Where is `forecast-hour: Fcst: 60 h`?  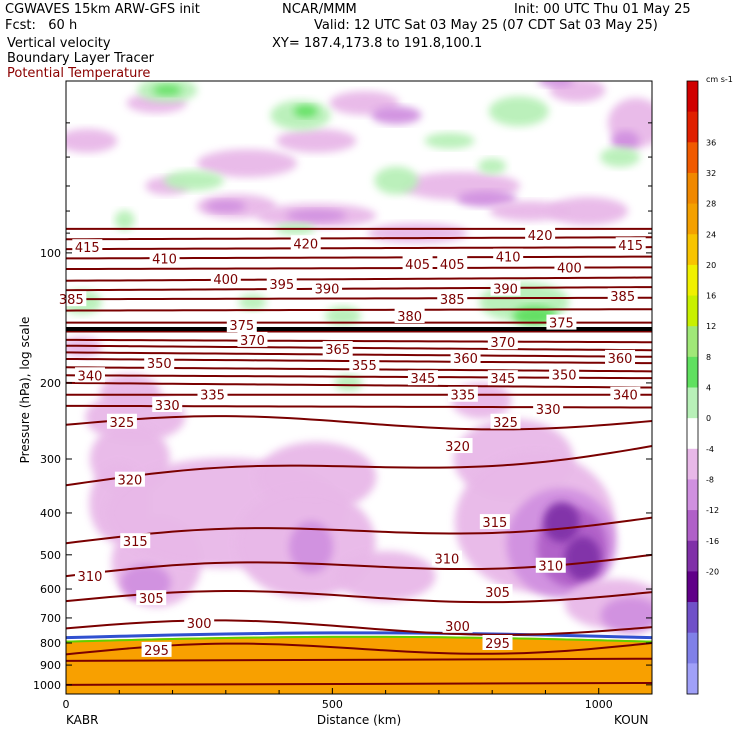 forecast-hour: Fcst: 60 h is located at coordinates (41, 25).